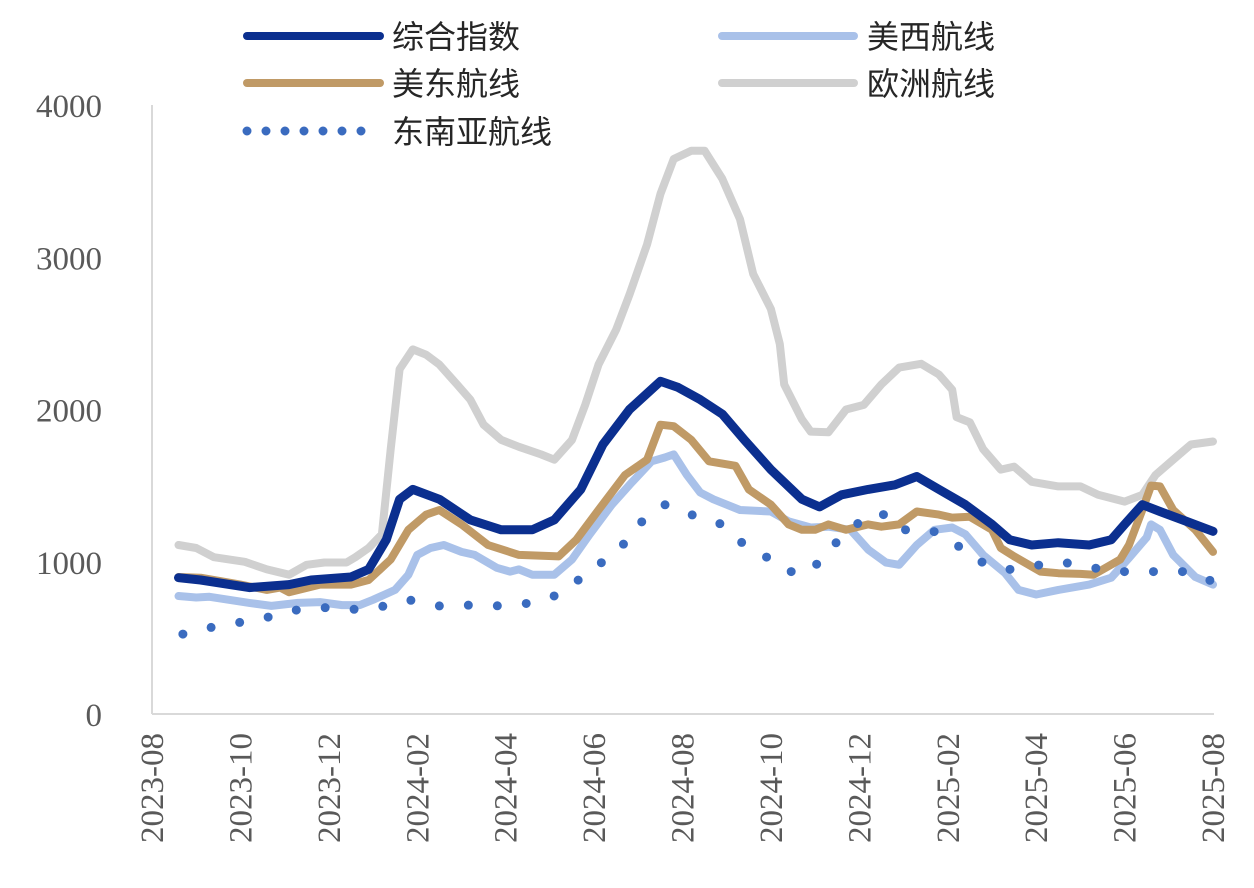  Describe the element at coordinates (381, 84) in the screenshot. I see `legend-item-us-east: 美东航线` at that location.